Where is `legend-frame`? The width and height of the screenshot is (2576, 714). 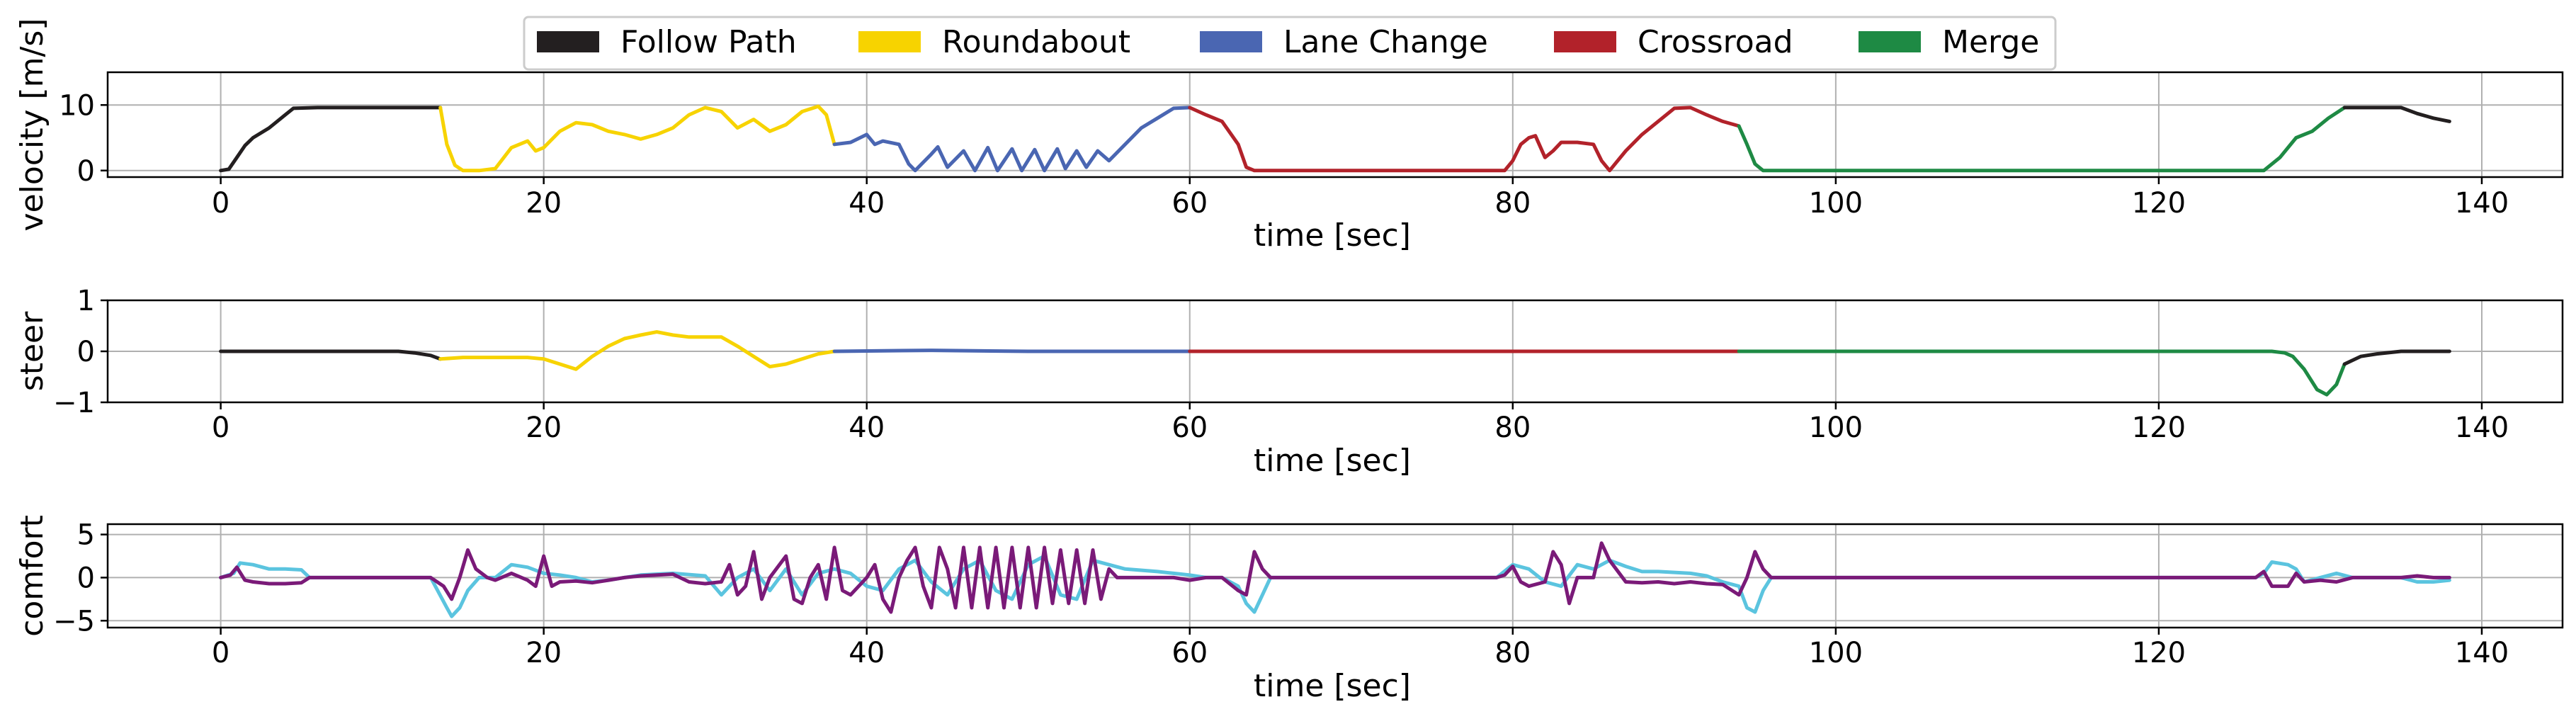 legend-frame is located at coordinates (1290, 44).